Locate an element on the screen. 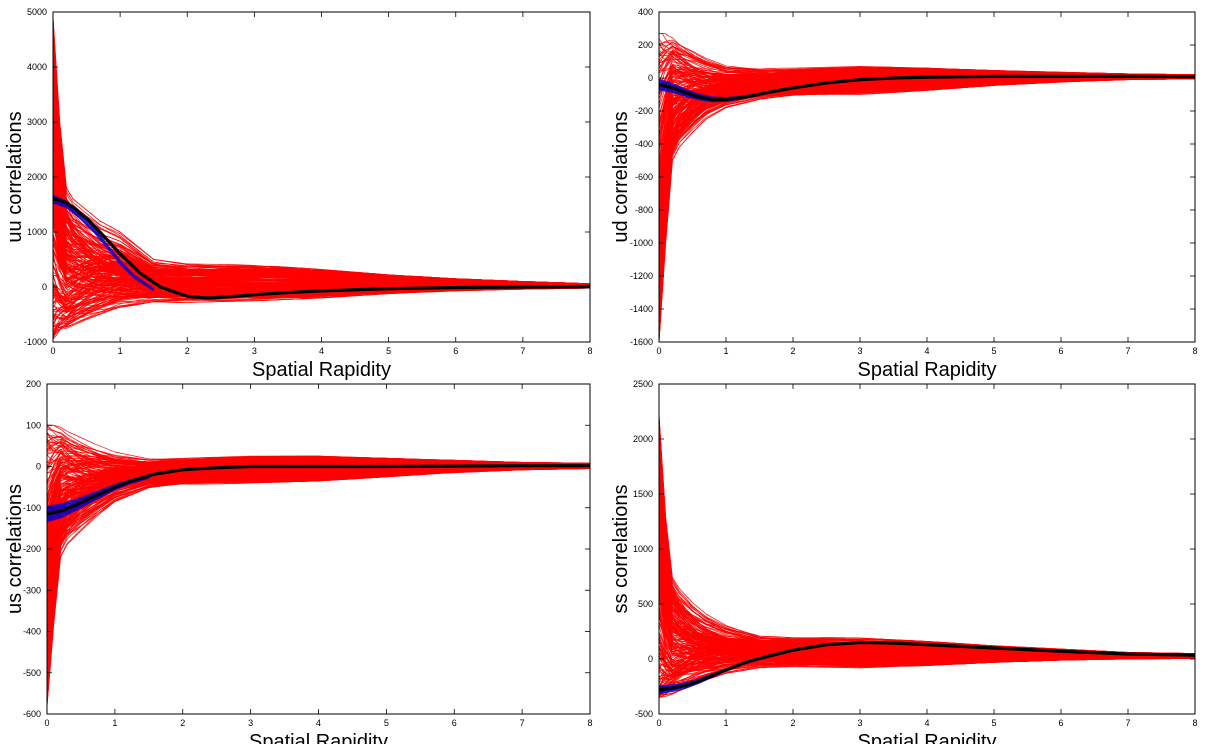 The width and height of the screenshot is (1212, 744). y-tick-label: 200 is located at coordinates (645, 45).